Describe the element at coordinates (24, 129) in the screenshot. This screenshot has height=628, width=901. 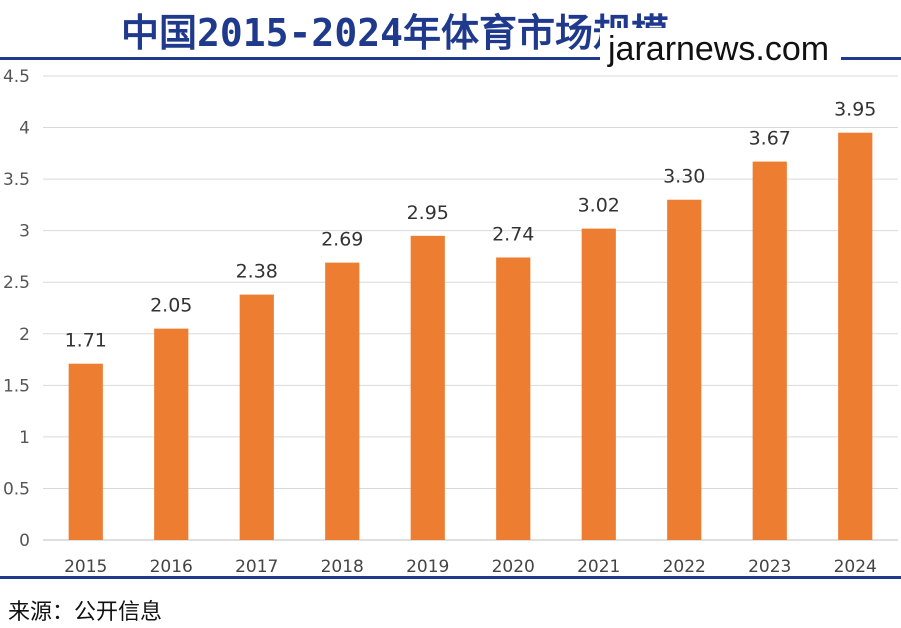
I see `y-tick-label: 4` at that location.